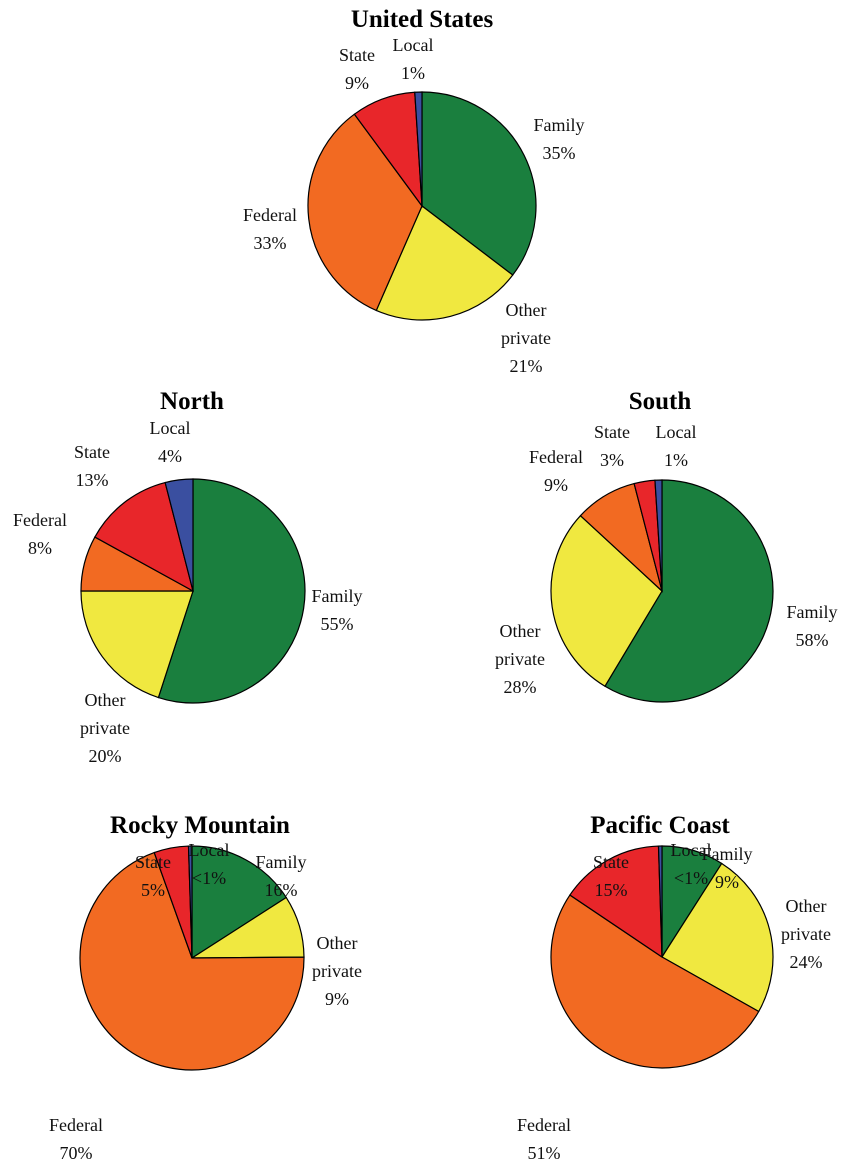  I want to click on slice-label: Federal 8%, so click(40, 534).